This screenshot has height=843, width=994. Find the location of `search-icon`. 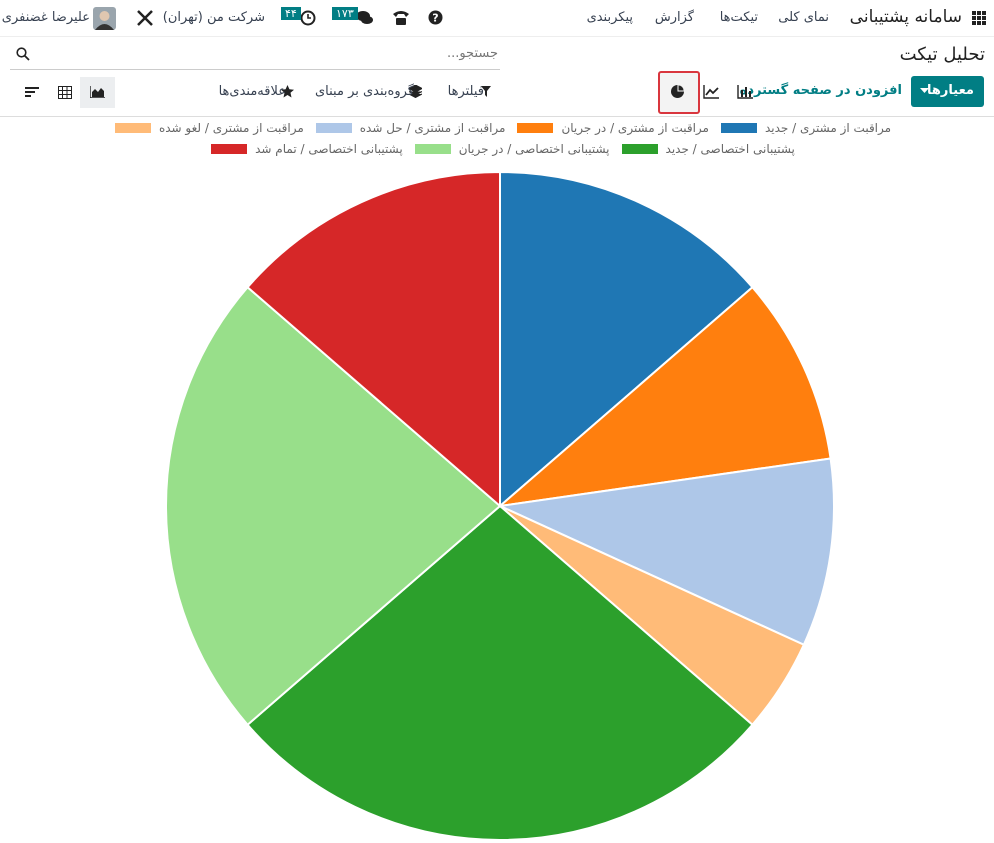

search-icon is located at coordinates (23, 54).